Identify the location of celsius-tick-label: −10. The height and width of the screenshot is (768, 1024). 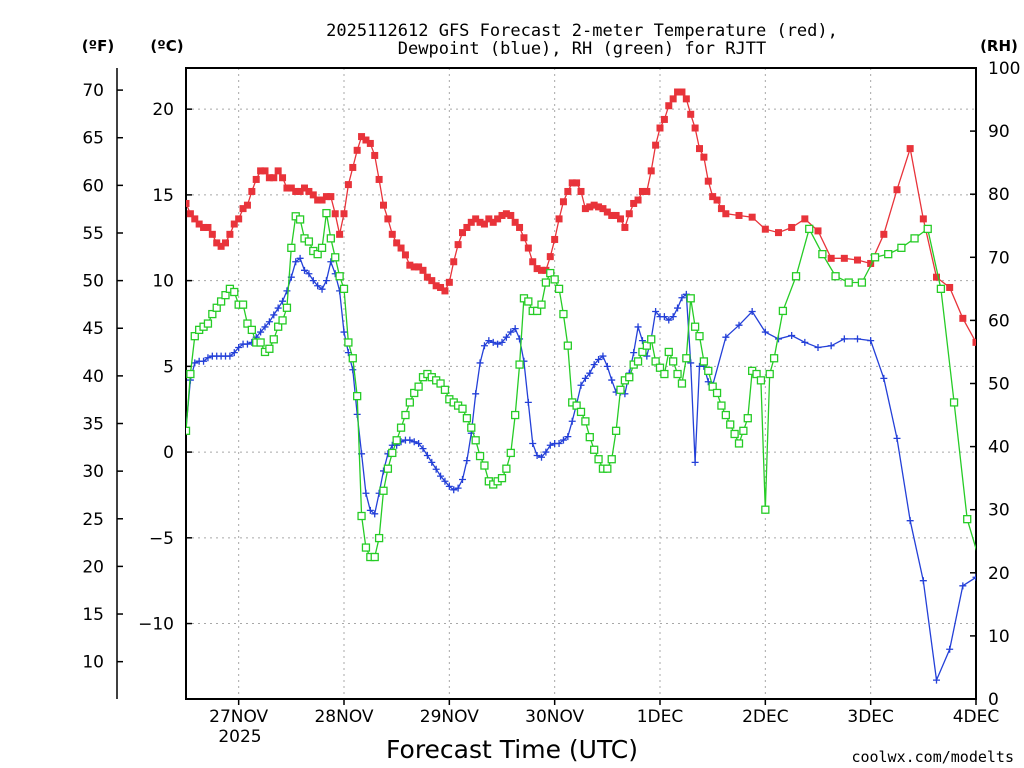
(156, 625).